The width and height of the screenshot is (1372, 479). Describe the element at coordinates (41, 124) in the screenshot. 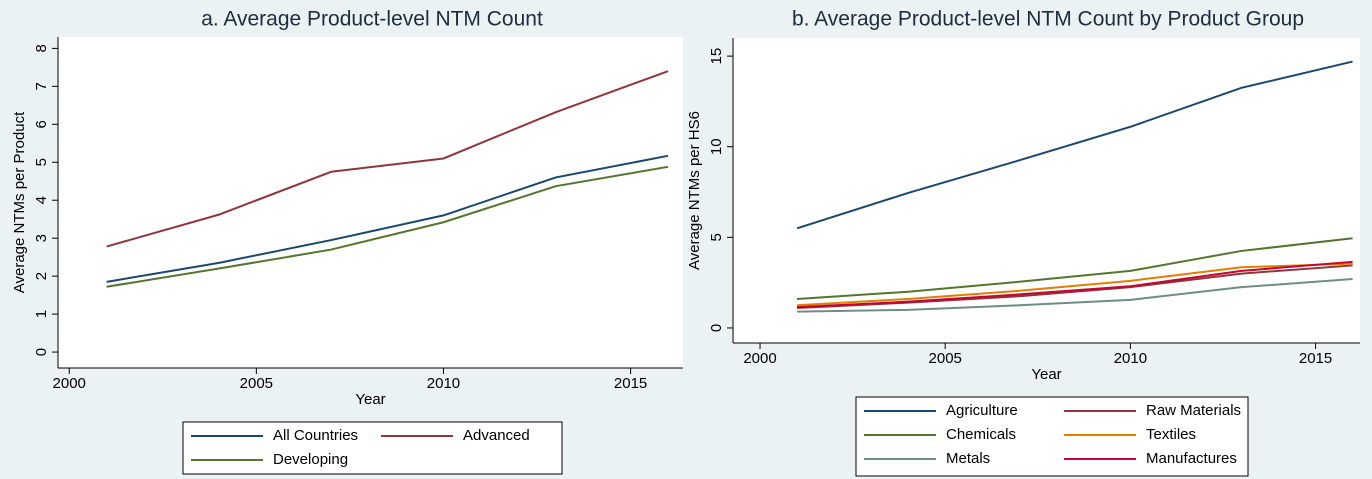

I see `y-tick-label: 6` at that location.